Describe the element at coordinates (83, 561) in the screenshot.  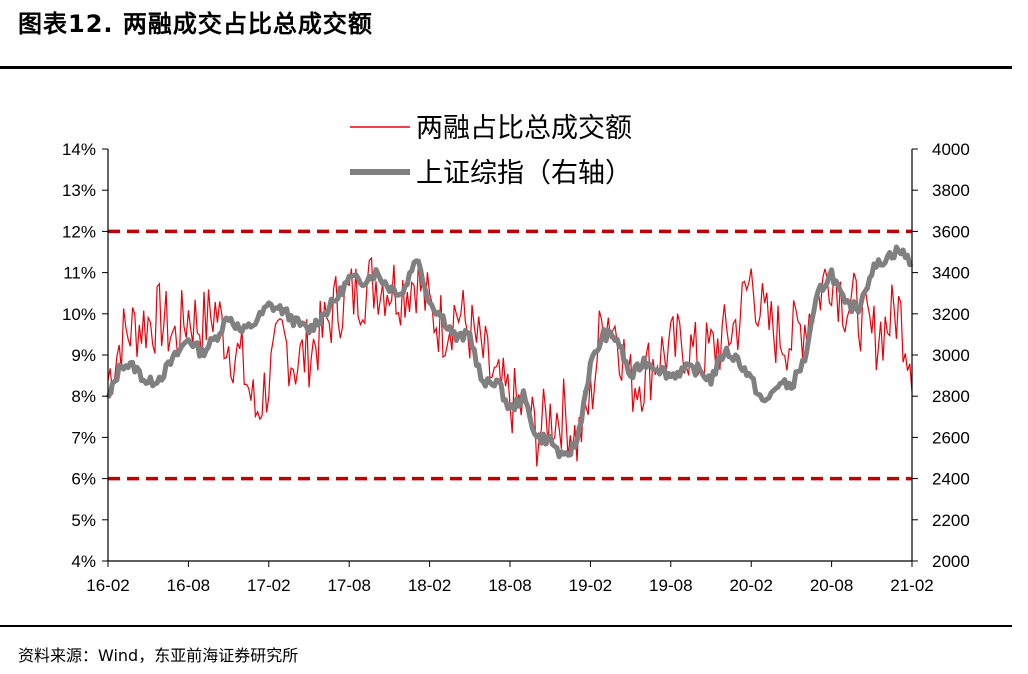
I see `y-left-tick-label: 4%` at that location.